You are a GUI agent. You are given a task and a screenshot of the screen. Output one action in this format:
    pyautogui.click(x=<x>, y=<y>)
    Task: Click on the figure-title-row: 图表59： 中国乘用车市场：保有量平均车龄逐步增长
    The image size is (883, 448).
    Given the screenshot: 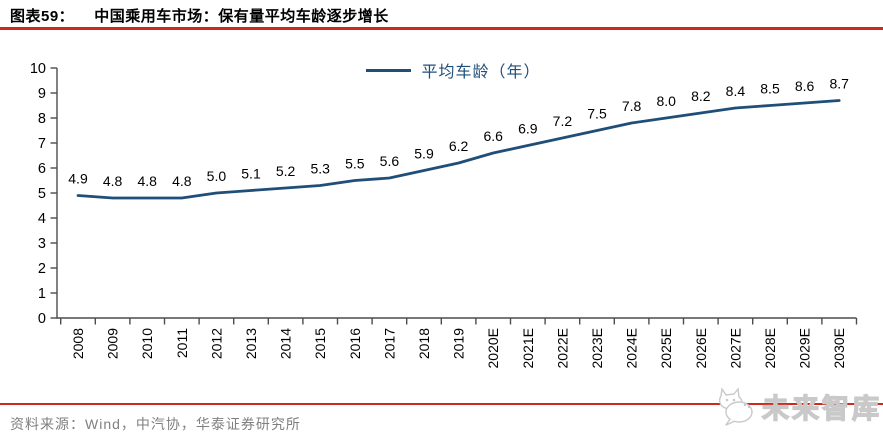 What is the action you would take?
    pyautogui.click(x=199, y=15)
    